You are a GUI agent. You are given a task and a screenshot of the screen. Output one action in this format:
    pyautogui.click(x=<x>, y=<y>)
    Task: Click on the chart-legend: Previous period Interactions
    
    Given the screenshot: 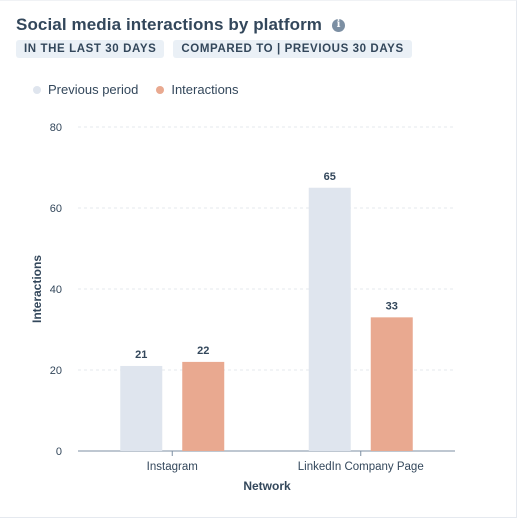 What is the action you would take?
    pyautogui.click(x=136, y=89)
    